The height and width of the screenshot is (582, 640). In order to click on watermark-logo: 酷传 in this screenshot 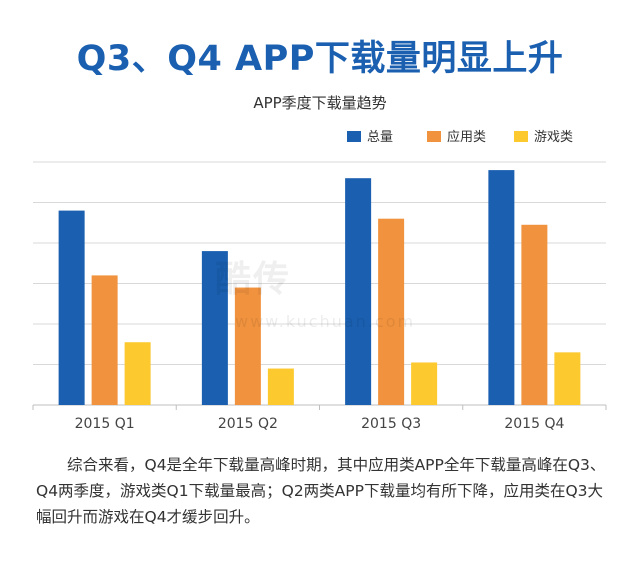, I will do `click(253, 279)`.